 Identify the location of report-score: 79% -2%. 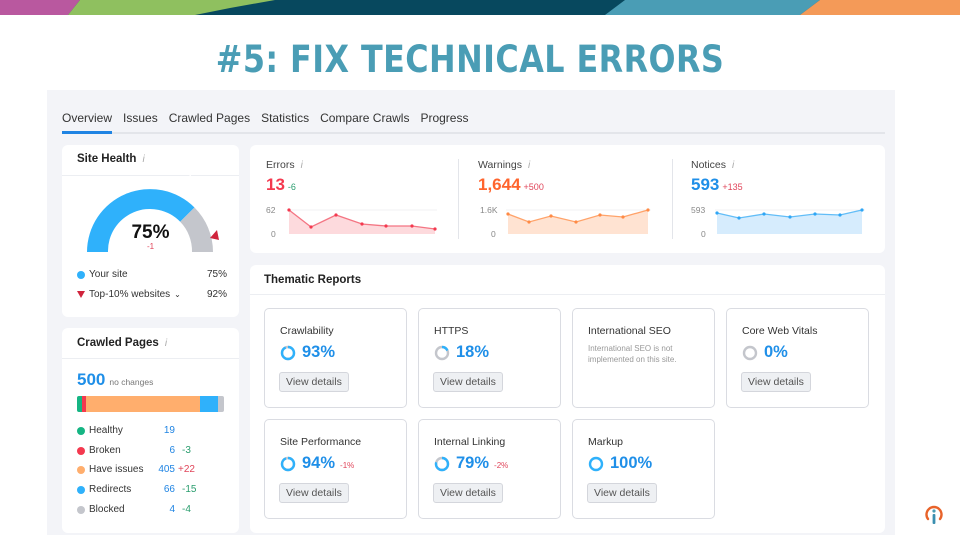
(471, 463).